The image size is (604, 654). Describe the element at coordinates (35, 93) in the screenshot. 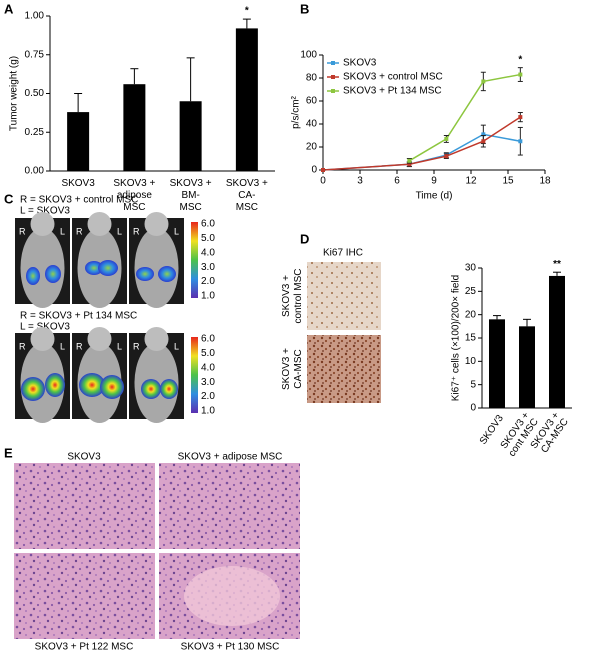

I see `y-tick-label: 0.50` at that location.